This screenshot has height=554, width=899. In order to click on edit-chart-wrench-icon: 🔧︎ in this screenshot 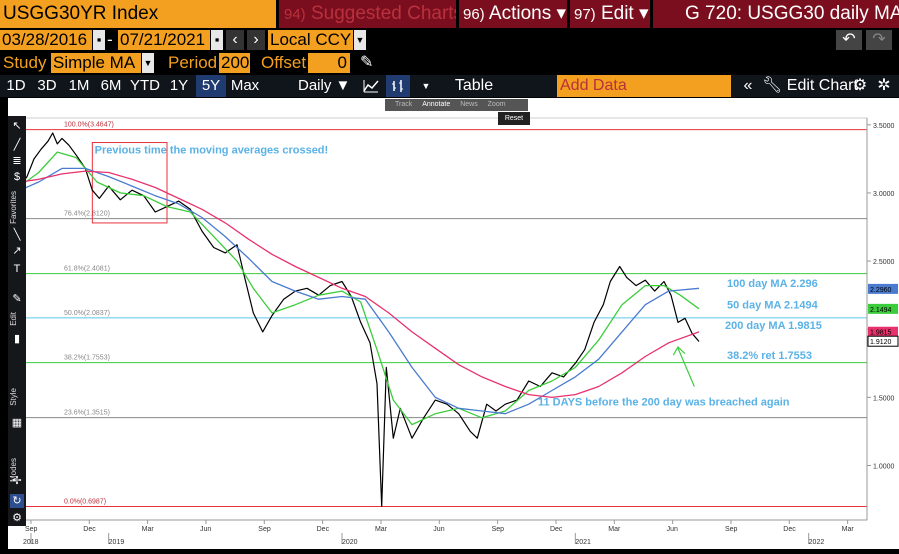, I will do `click(772, 85)`.